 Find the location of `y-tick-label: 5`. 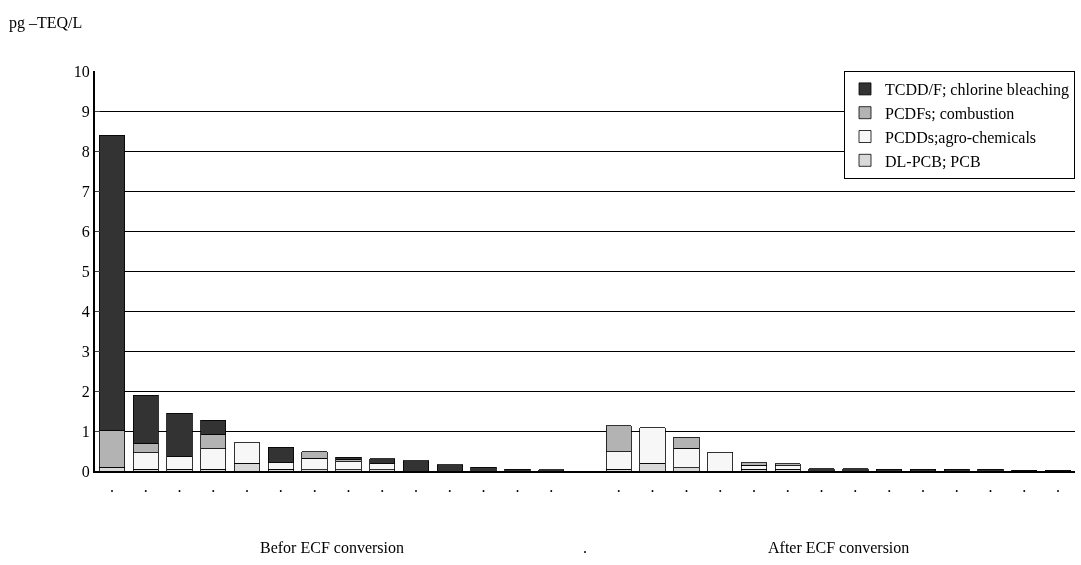

y-tick-label: 5 is located at coordinates (85, 271).